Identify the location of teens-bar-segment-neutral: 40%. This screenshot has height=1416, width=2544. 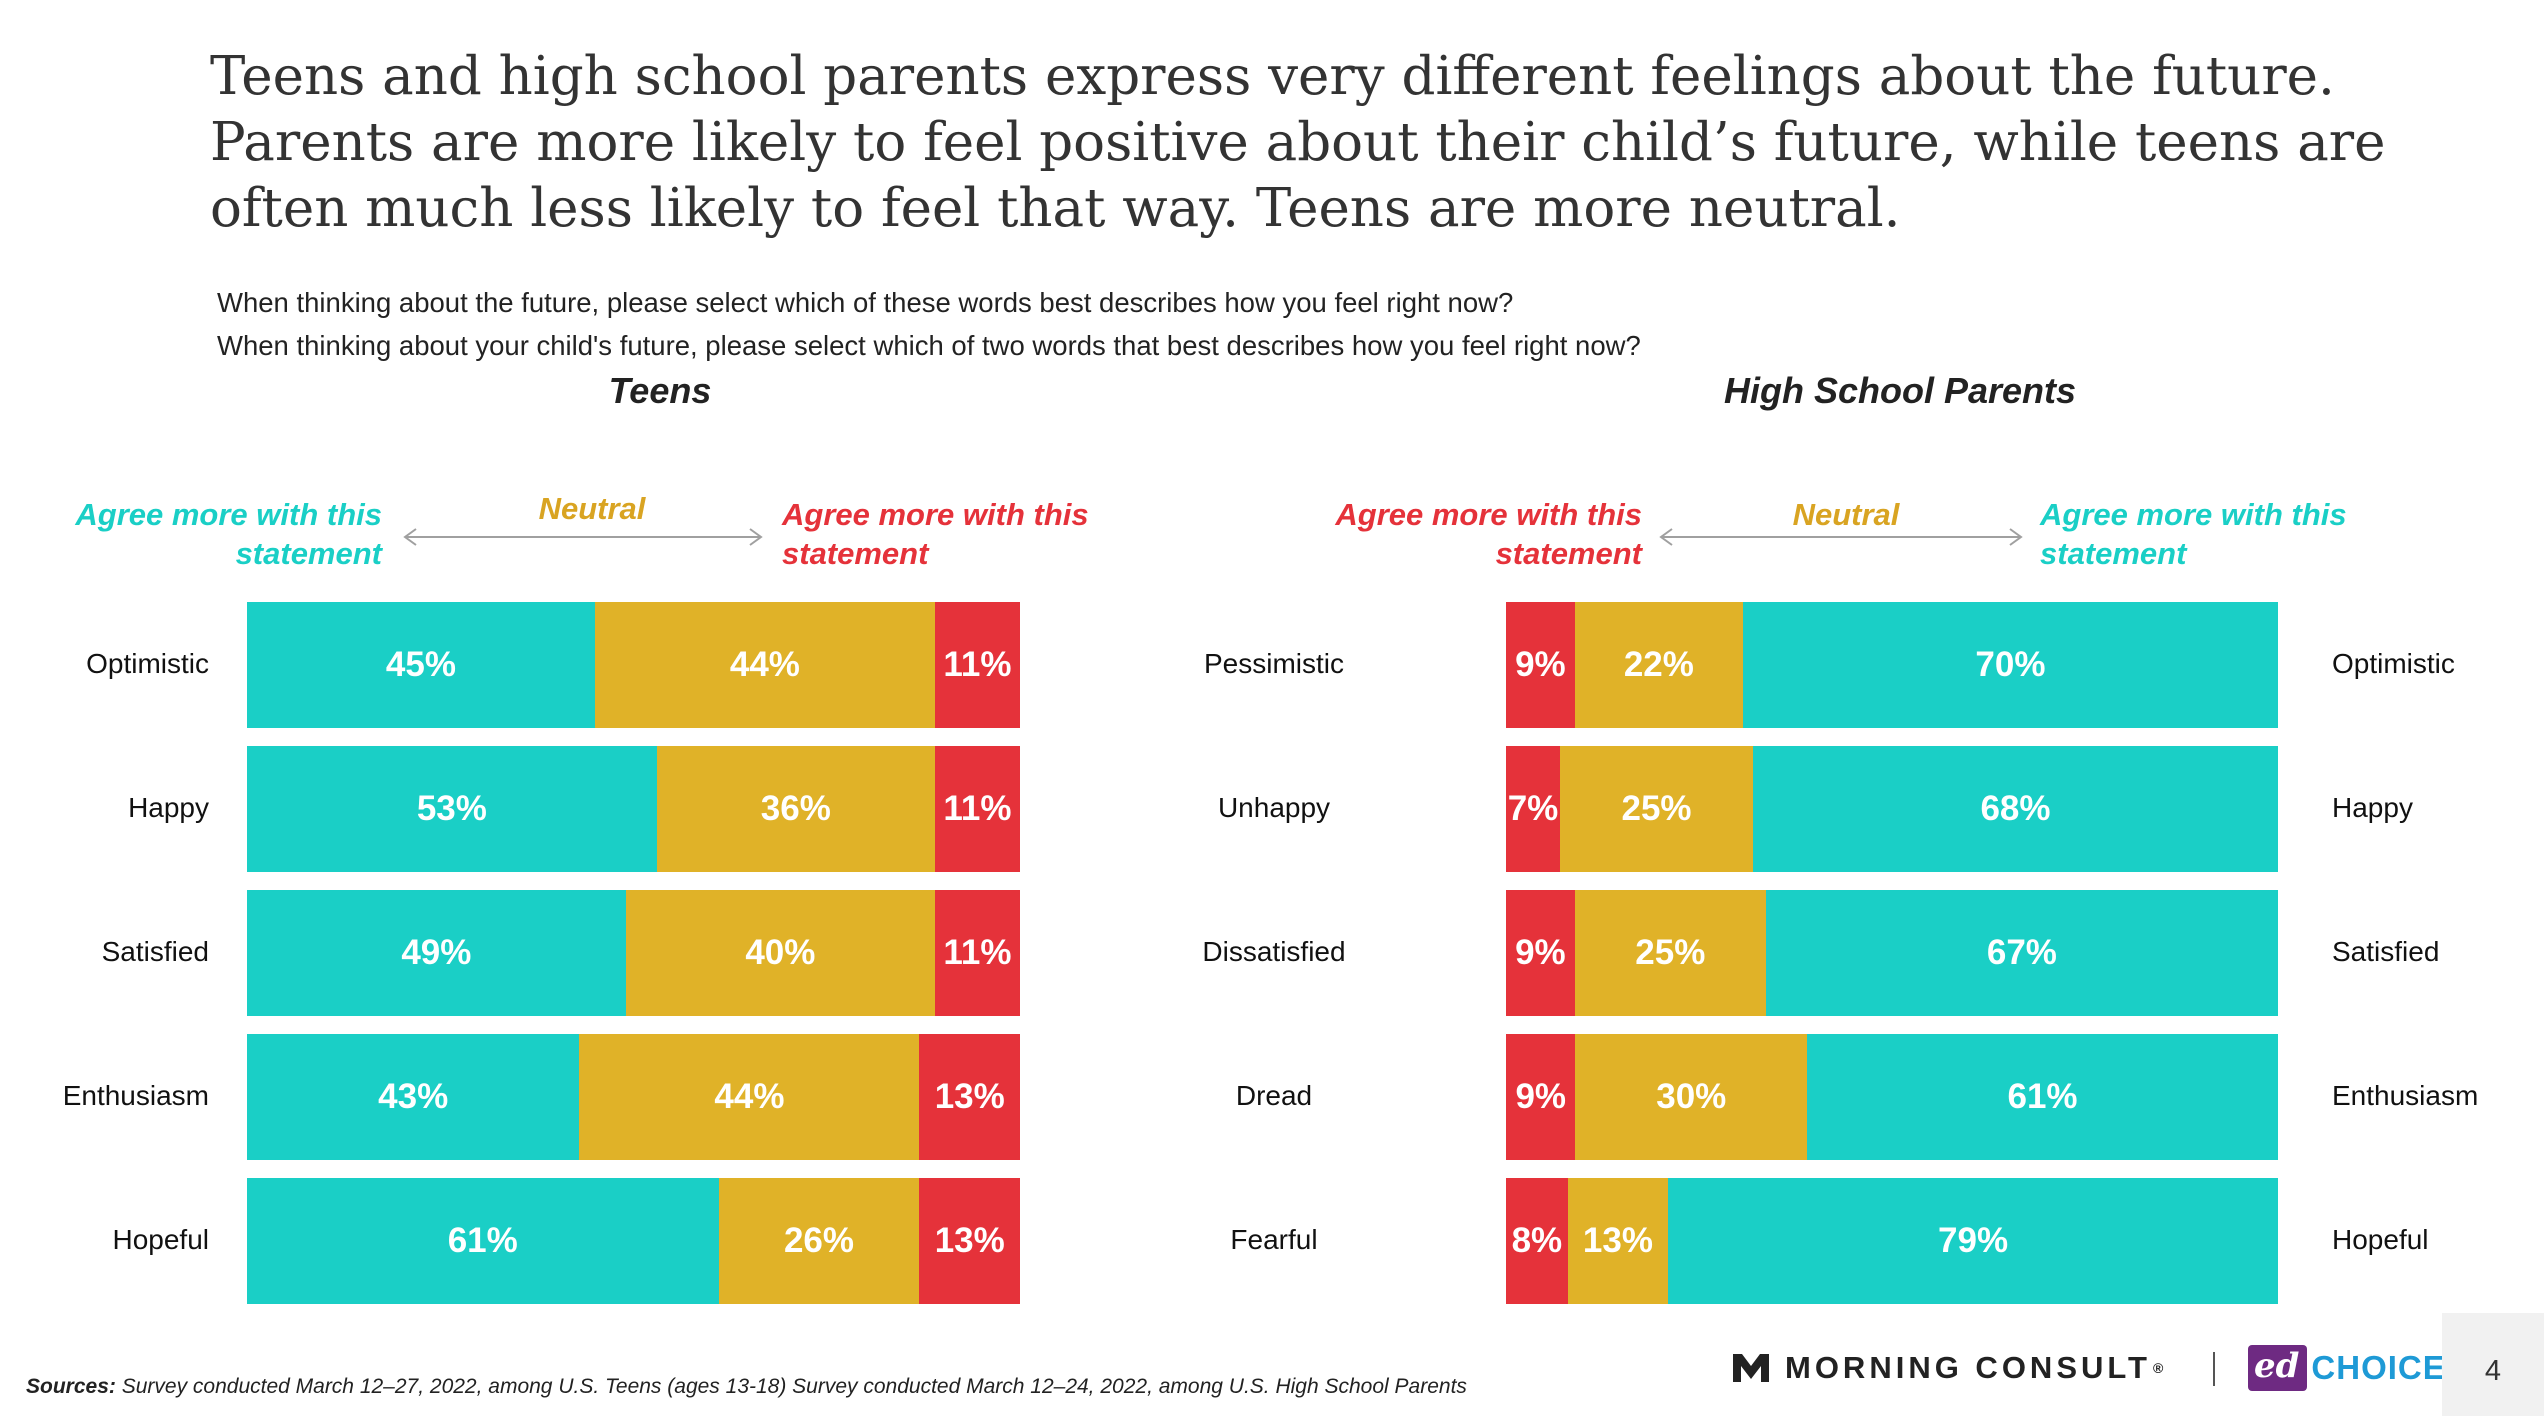
(780, 953).